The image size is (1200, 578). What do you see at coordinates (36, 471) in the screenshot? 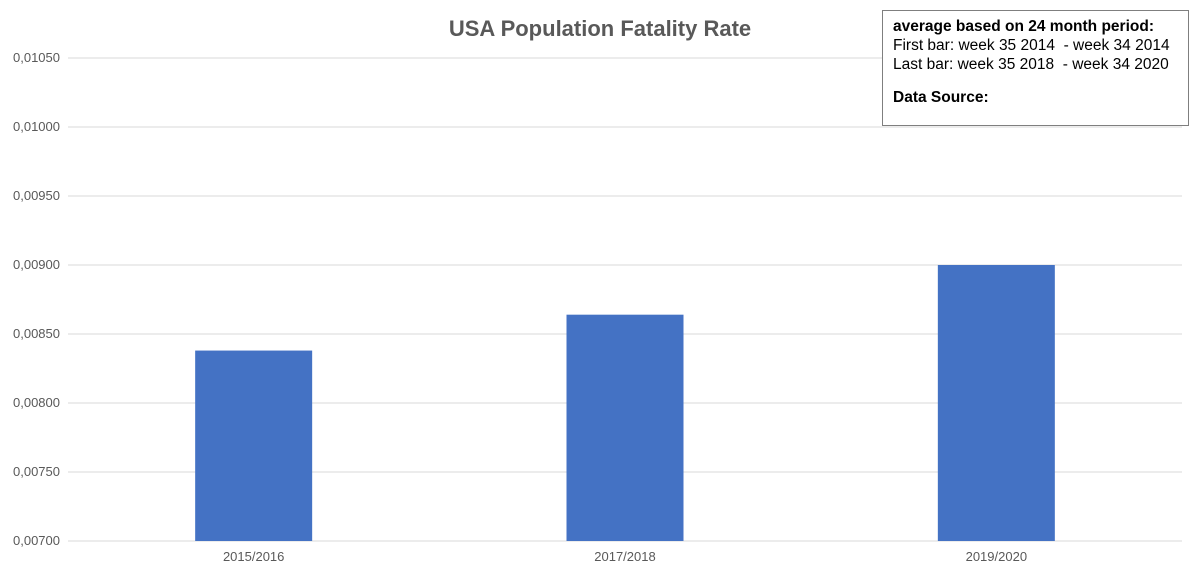
I see `y-tick-label: 0,00750` at bounding box center [36, 471].